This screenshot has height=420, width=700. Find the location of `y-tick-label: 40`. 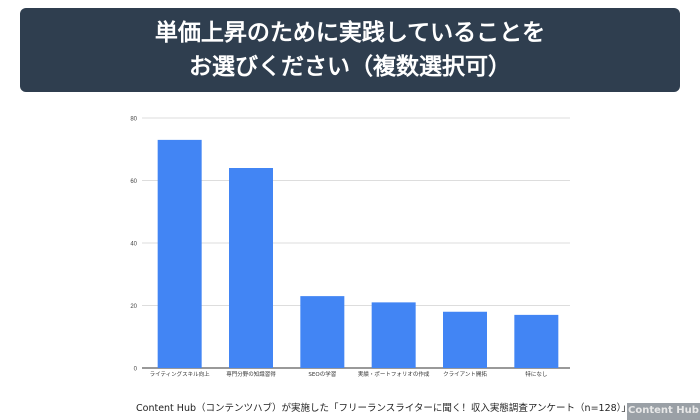

y-tick-label: 40 is located at coordinates (133, 245).